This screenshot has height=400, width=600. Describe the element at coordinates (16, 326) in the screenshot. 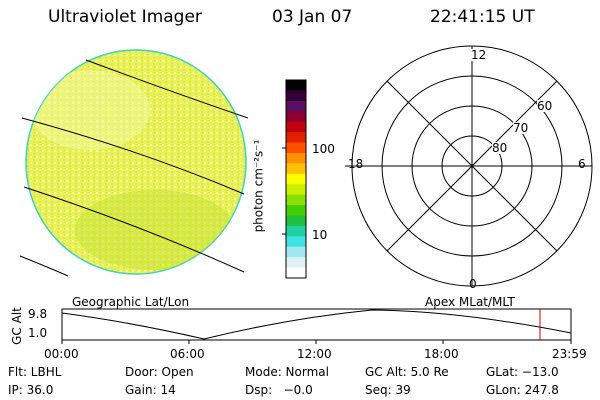

I see `gc-alt-ylabel: GC Alt` at that location.